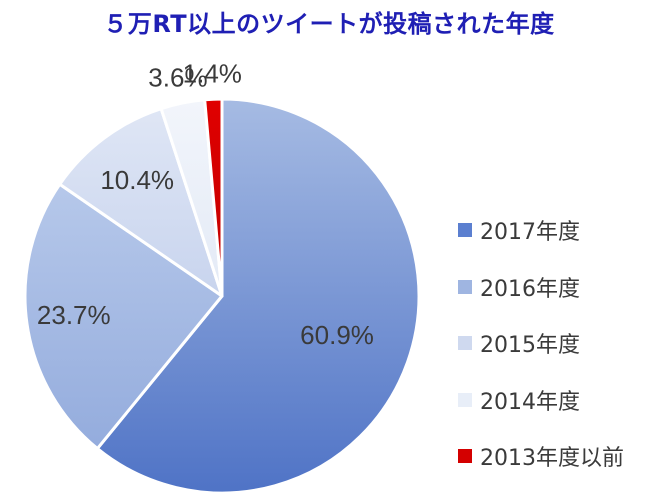 The height and width of the screenshot is (504, 658). What do you see at coordinates (137, 180) in the screenshot?
I see `data-label-2015: 10.4%` at bounding box center [137, 180].